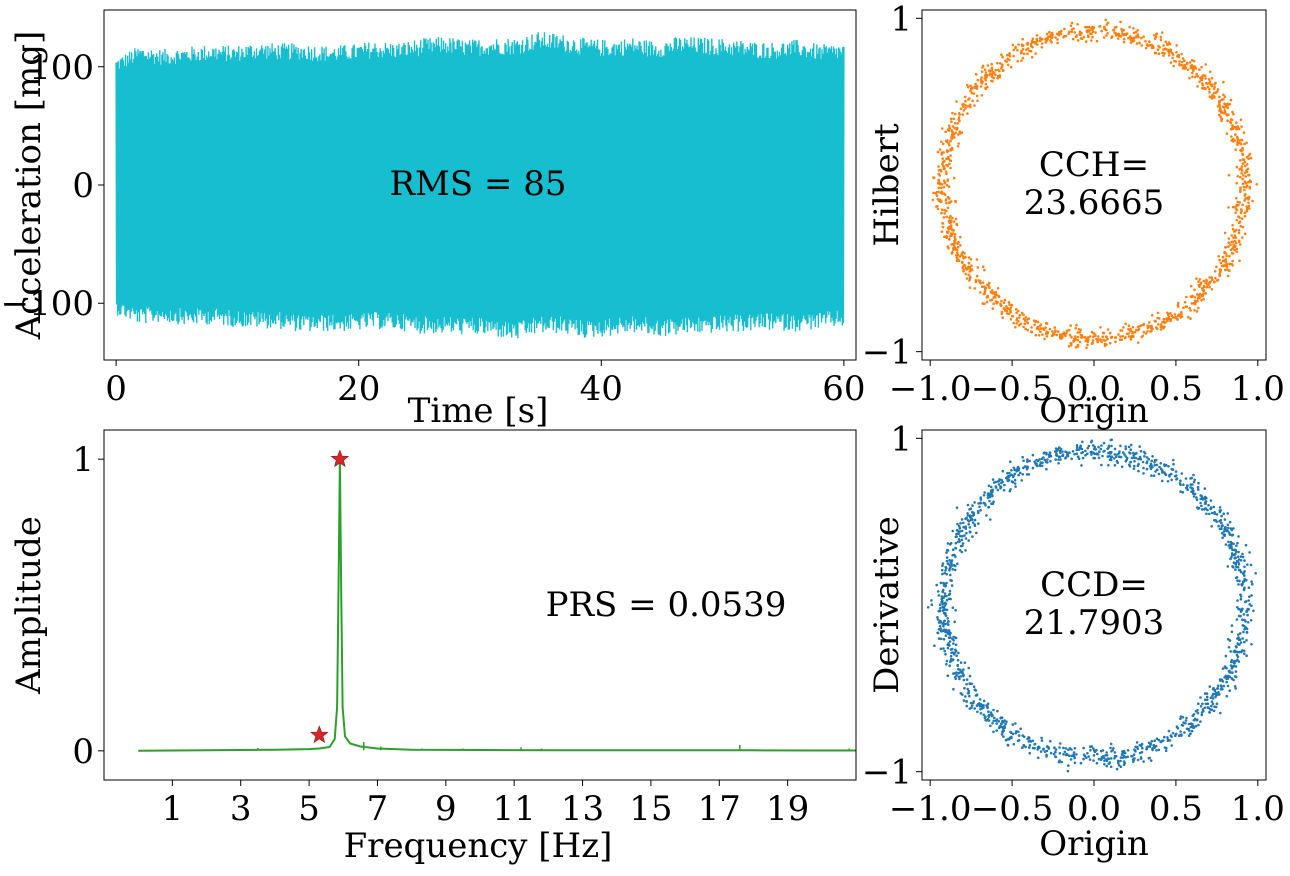  I want to click on derivative-annotation-line-2: 21.7903, so click(1094, 623).